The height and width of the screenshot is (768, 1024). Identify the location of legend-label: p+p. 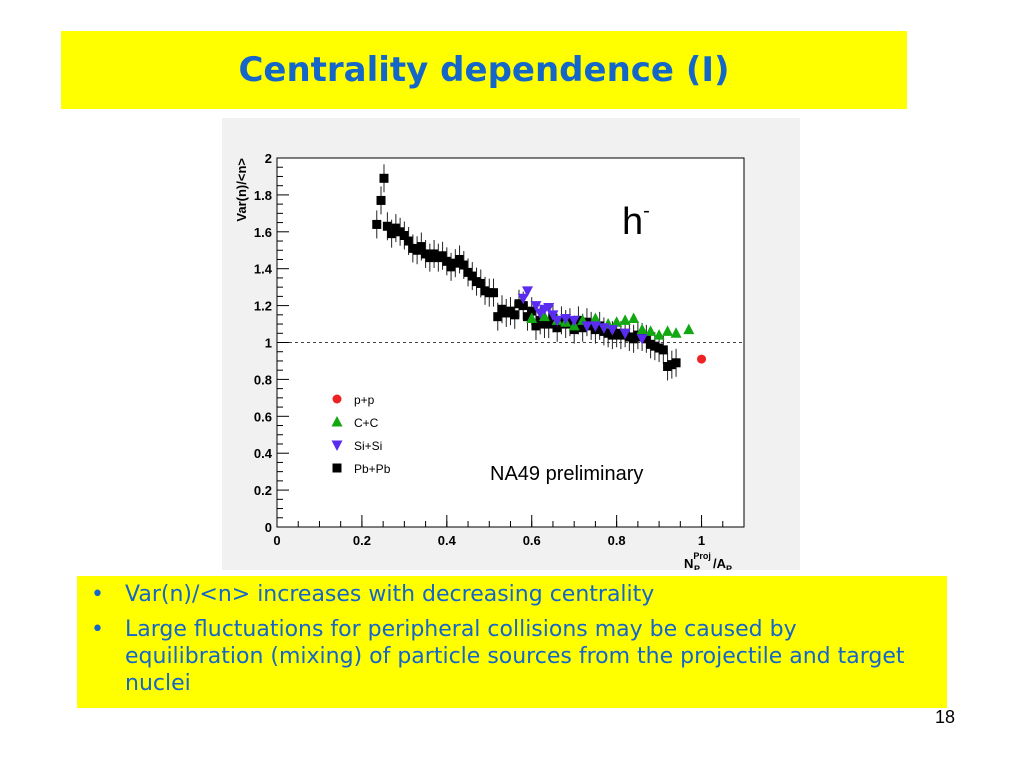
(364, 400).